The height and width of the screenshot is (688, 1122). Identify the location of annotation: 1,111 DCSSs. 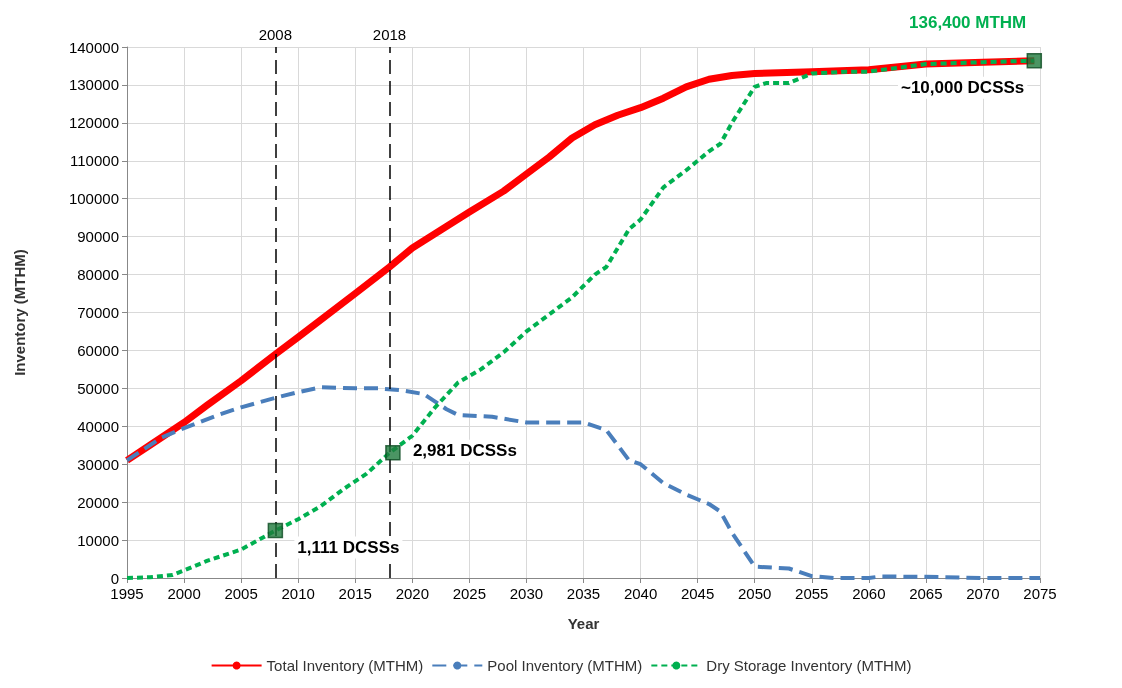
(348, 547).